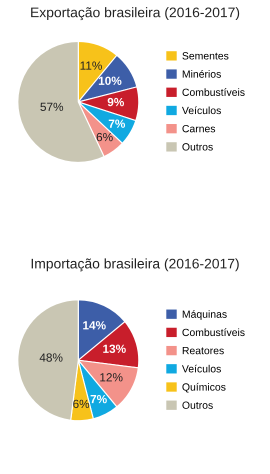 Image resolution: width=270 pixels, height=474 pixels. I want to click on data-label: 12%, so click(111, 377).